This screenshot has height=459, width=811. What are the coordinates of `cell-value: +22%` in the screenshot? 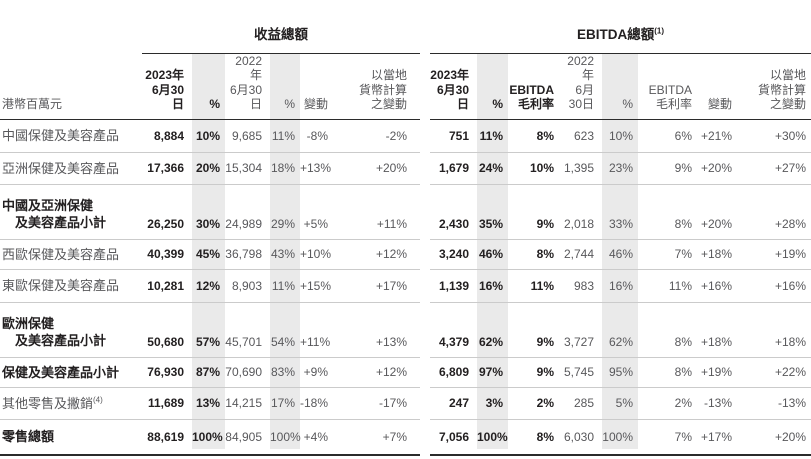 It's located at (775, 372).